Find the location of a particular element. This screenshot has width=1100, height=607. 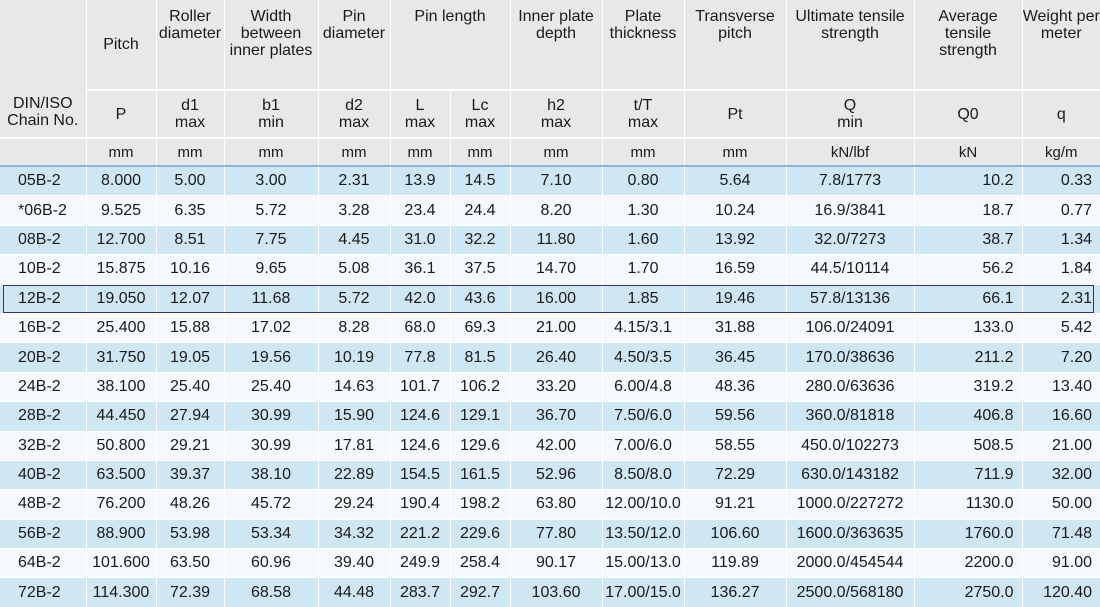

table-cell: 161.5 is located at coordinates (480, 474).